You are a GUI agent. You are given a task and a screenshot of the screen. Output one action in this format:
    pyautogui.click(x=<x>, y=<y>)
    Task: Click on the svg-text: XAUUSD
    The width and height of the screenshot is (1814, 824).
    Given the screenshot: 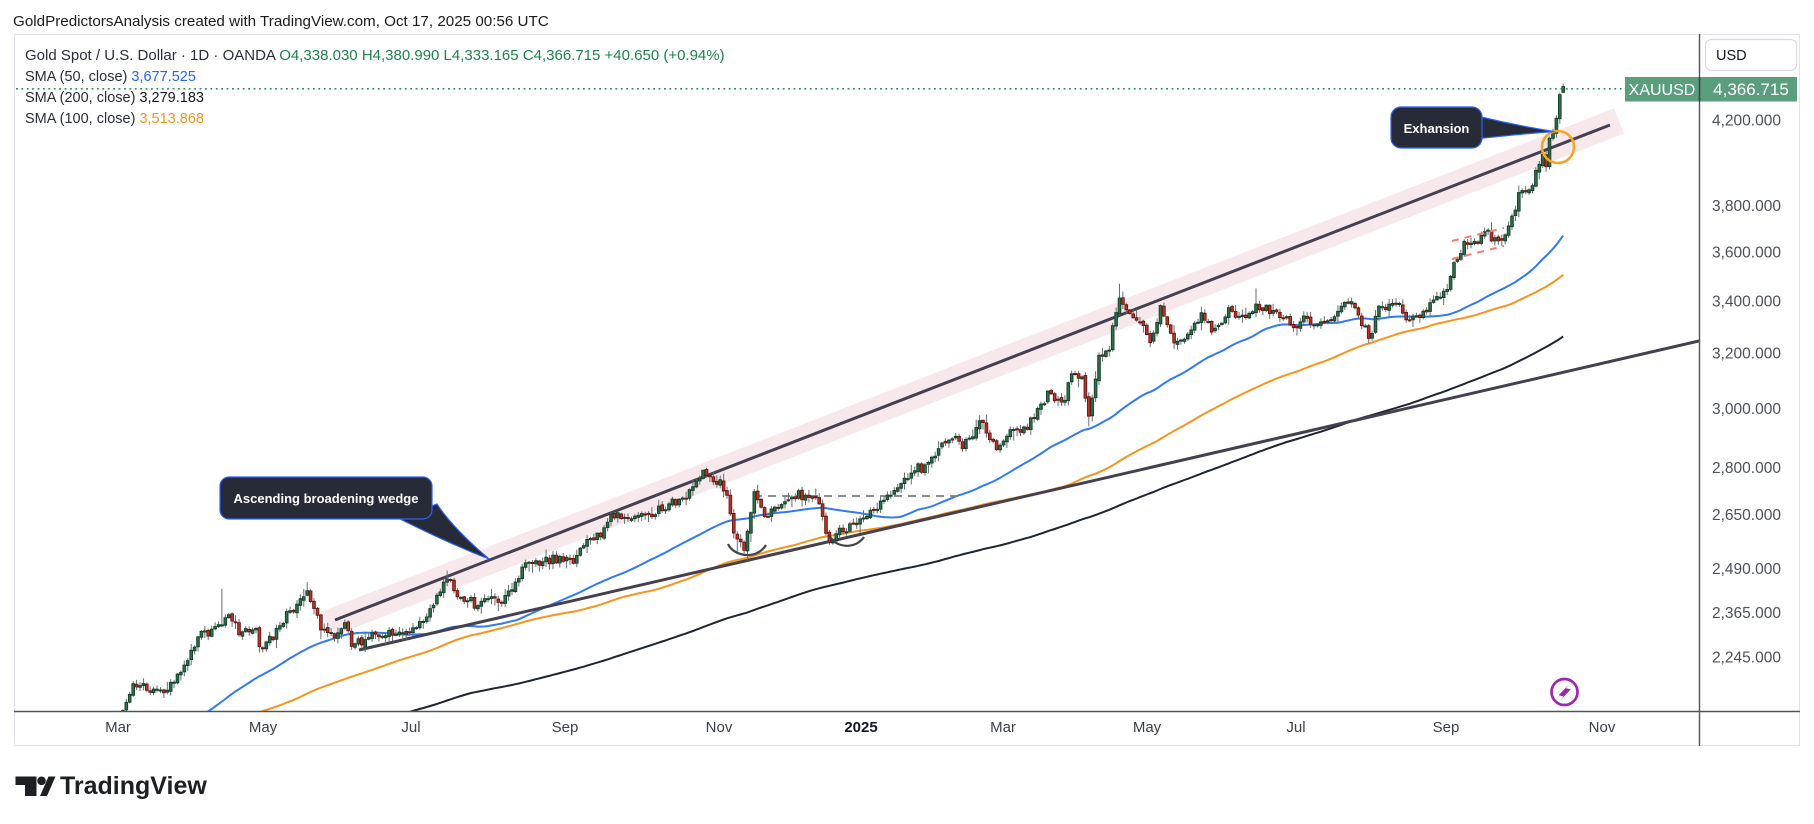 What is the action you would take?
    pyautogui.click(x=1662, y=90)
    